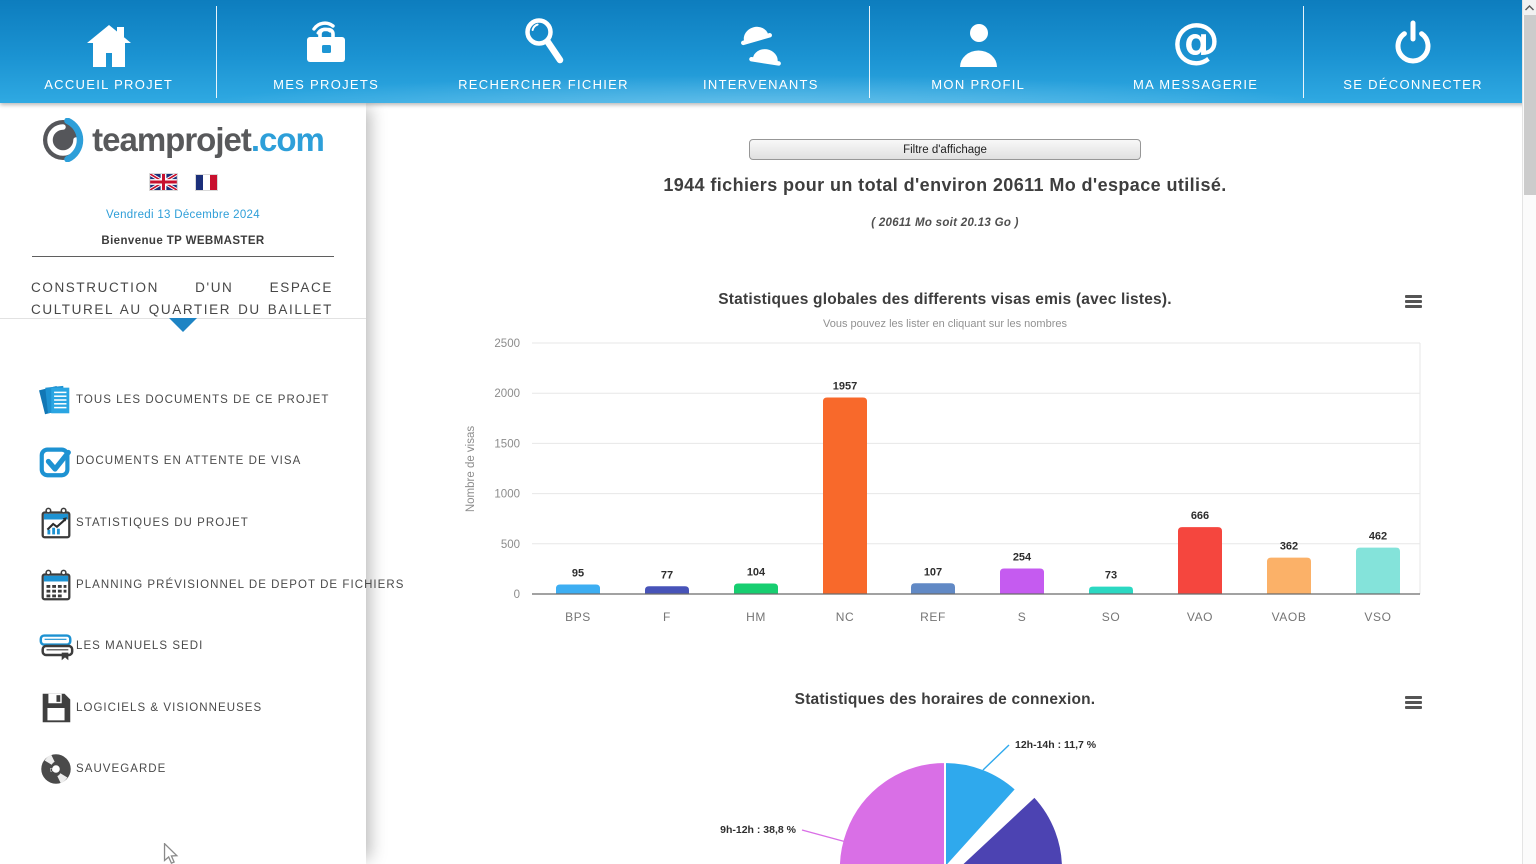 This screenshot has height=864, width=1536. I want to click on nav-item-rechercher-fichier: RECHERCHER FICHIER, so click(543, 51).